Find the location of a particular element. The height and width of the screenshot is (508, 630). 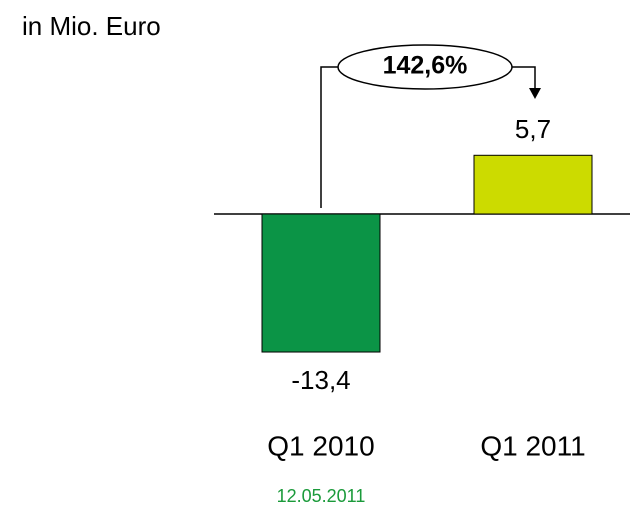

x-tick-label: Q1 2011 is located at coordinates (532, 445).